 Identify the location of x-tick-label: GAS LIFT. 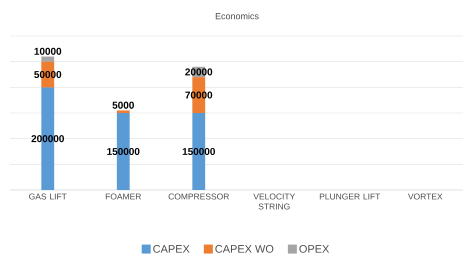
(48, 197).